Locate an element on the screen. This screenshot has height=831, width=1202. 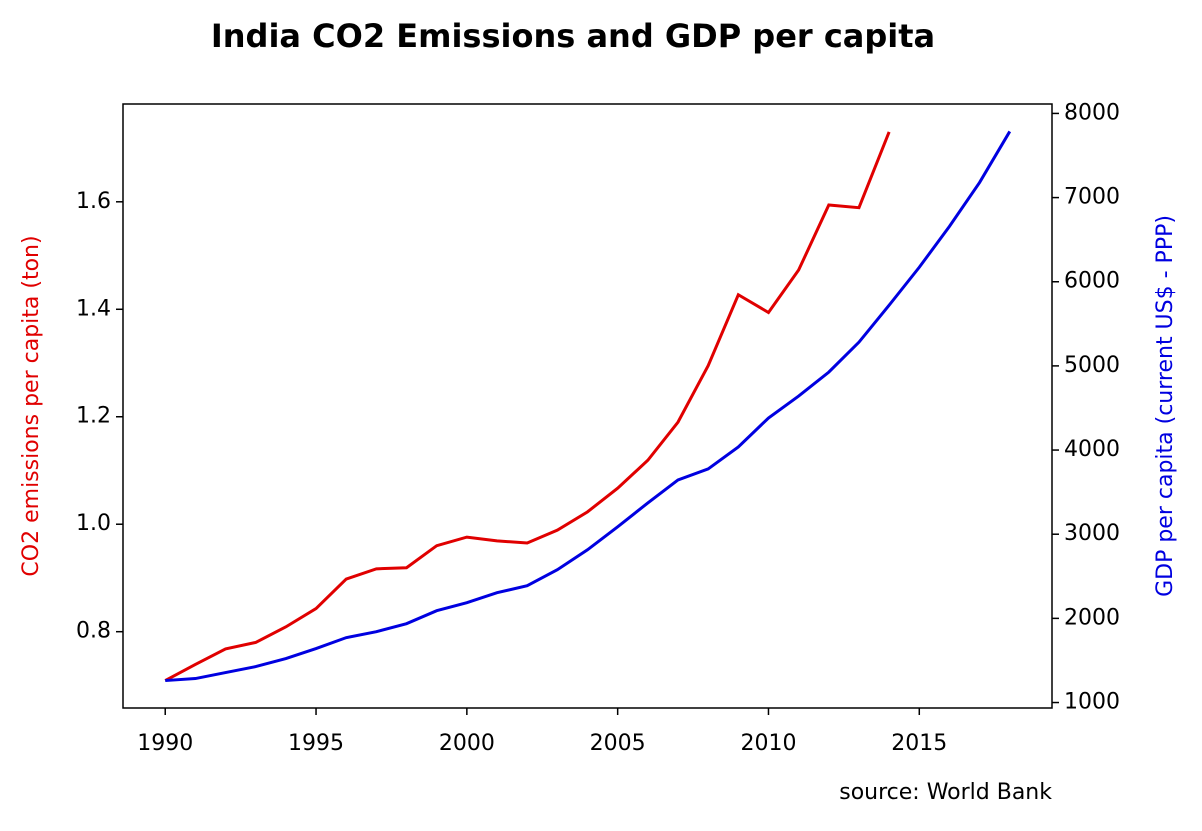
y2-tick-label: 4000 is located at coordinates (1092, 449).